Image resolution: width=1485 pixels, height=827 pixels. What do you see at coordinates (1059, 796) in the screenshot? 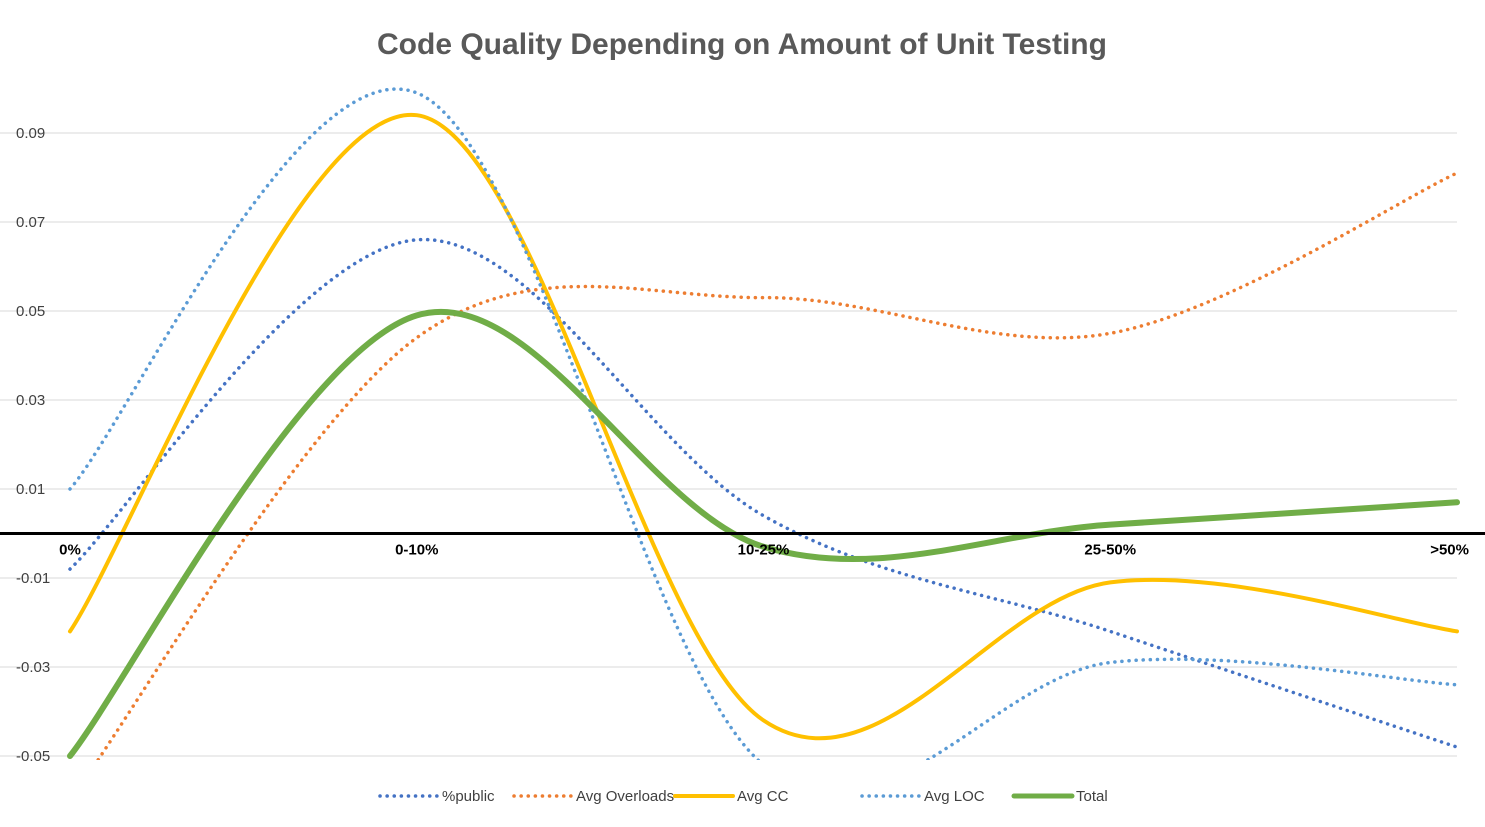
I see `legend-item-total: Total` at bounding box center [1059, 796].